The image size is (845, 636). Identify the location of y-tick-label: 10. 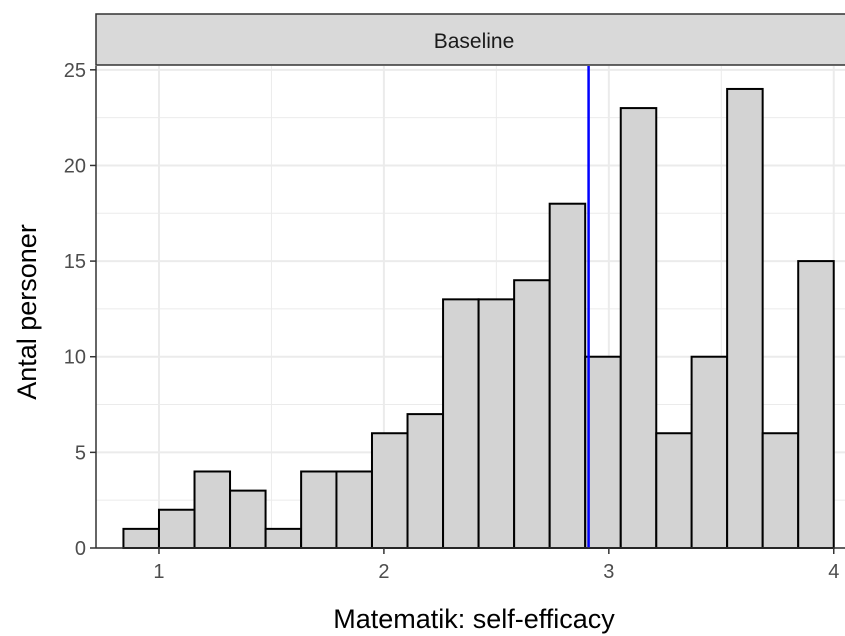
(75, 358).